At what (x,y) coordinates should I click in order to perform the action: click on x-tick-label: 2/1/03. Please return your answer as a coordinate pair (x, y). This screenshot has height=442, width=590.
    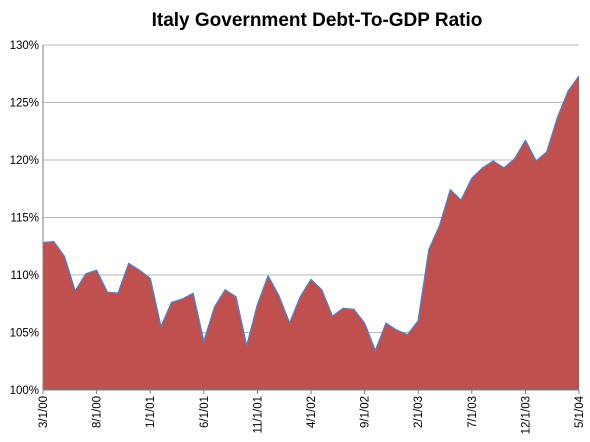
    Looking at the image, I should click on (419, 412).